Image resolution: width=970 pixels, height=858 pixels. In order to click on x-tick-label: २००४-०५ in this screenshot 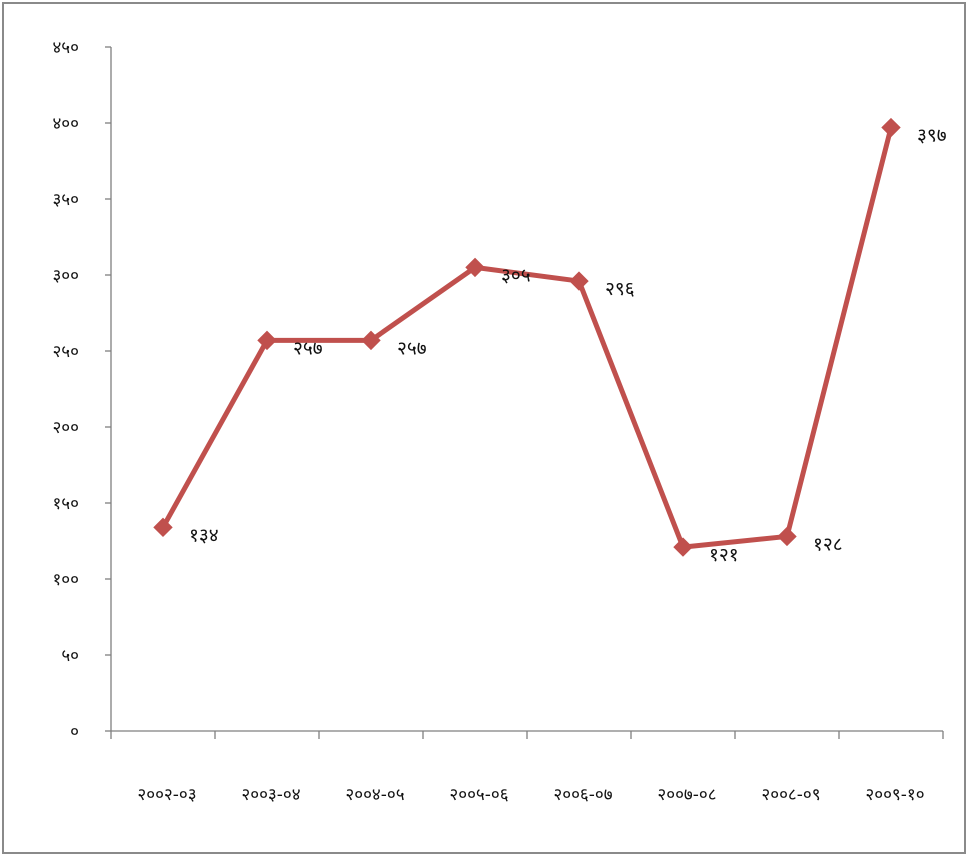, I will do `click(374, 795)`.